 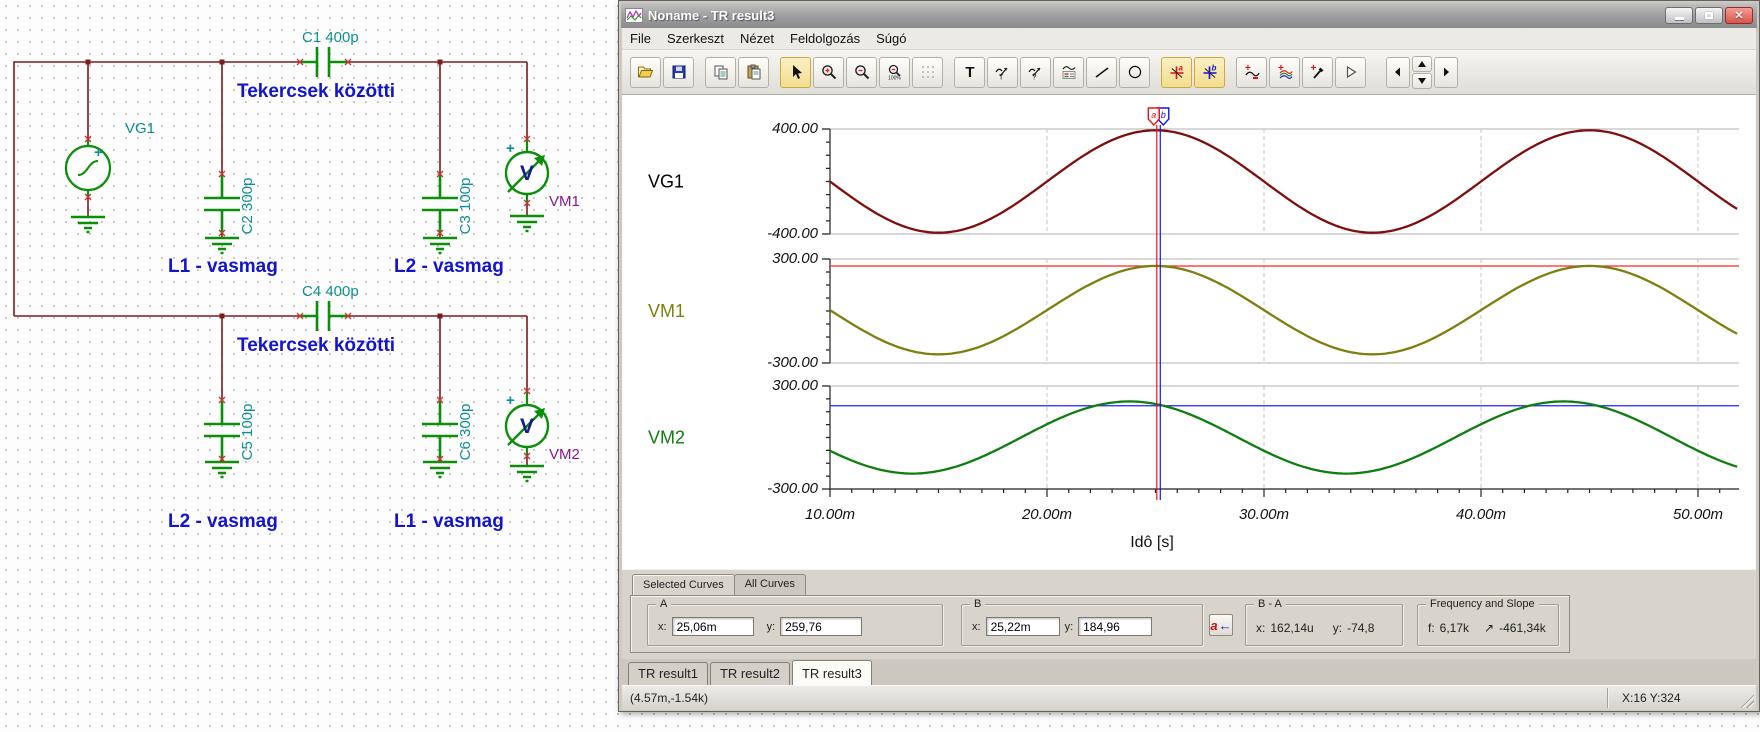 What do you see at coordinates (1709, 15) in the screenshot?
I see `restore-button` at bounding box center [1709, 15].